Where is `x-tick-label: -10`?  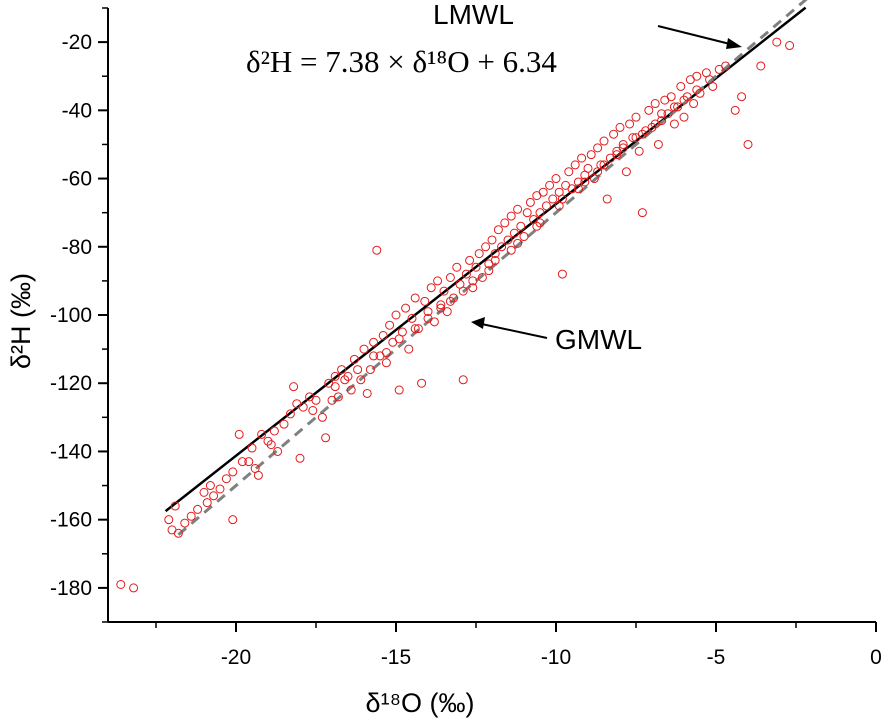 x-tick-label: -10 is located at coordinates (556, 657).